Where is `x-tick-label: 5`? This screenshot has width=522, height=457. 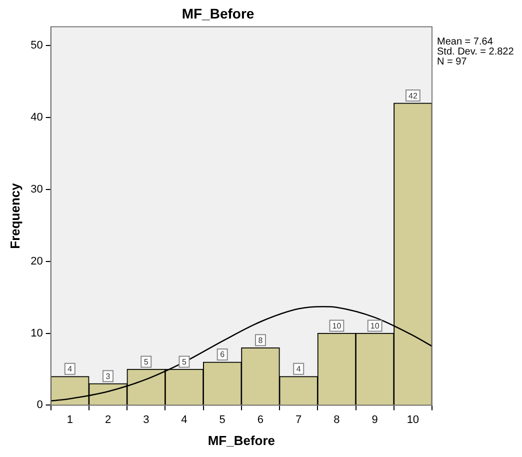
x-tick-label: 5 is located at coordinates (222, 420).